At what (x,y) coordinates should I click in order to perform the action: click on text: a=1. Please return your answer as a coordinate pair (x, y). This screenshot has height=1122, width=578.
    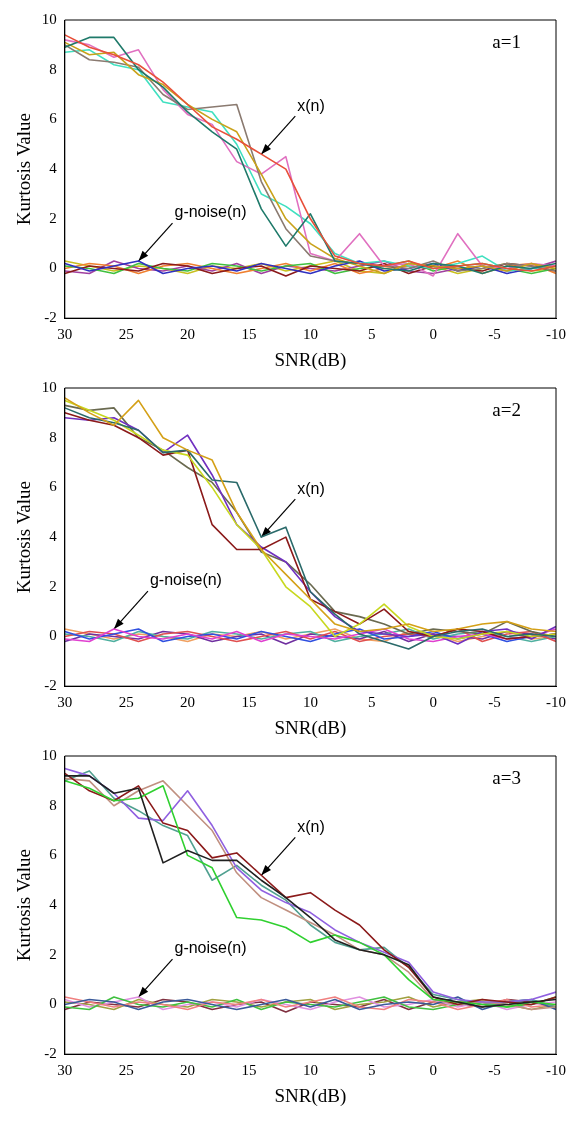
    Looking at the image, I should click on (506, 42).